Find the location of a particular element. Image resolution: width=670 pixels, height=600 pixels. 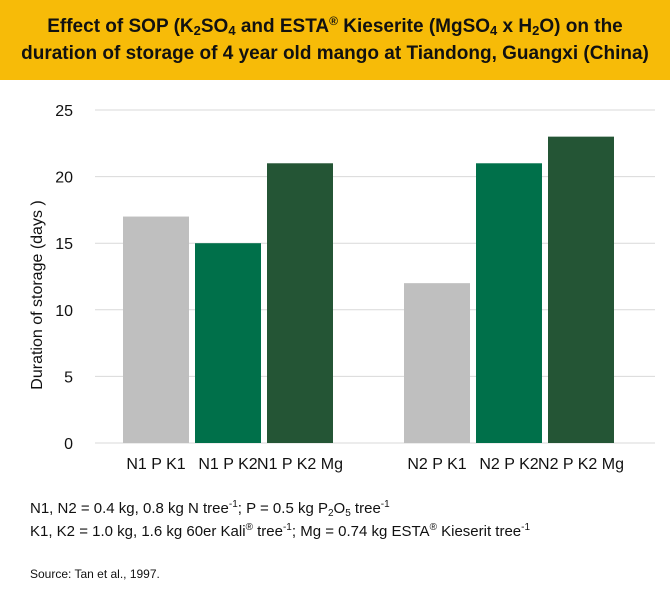

x-tick-label: N2 P K2 Mg is located at coordinates (581, 464).